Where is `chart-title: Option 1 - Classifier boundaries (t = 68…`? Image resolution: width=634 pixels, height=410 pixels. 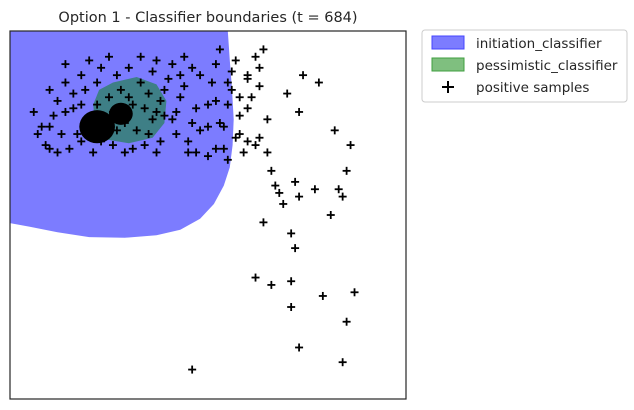
chart-title: Option 1 - Classifier boundaries (t = 68… is located at coordinates (207, 18).